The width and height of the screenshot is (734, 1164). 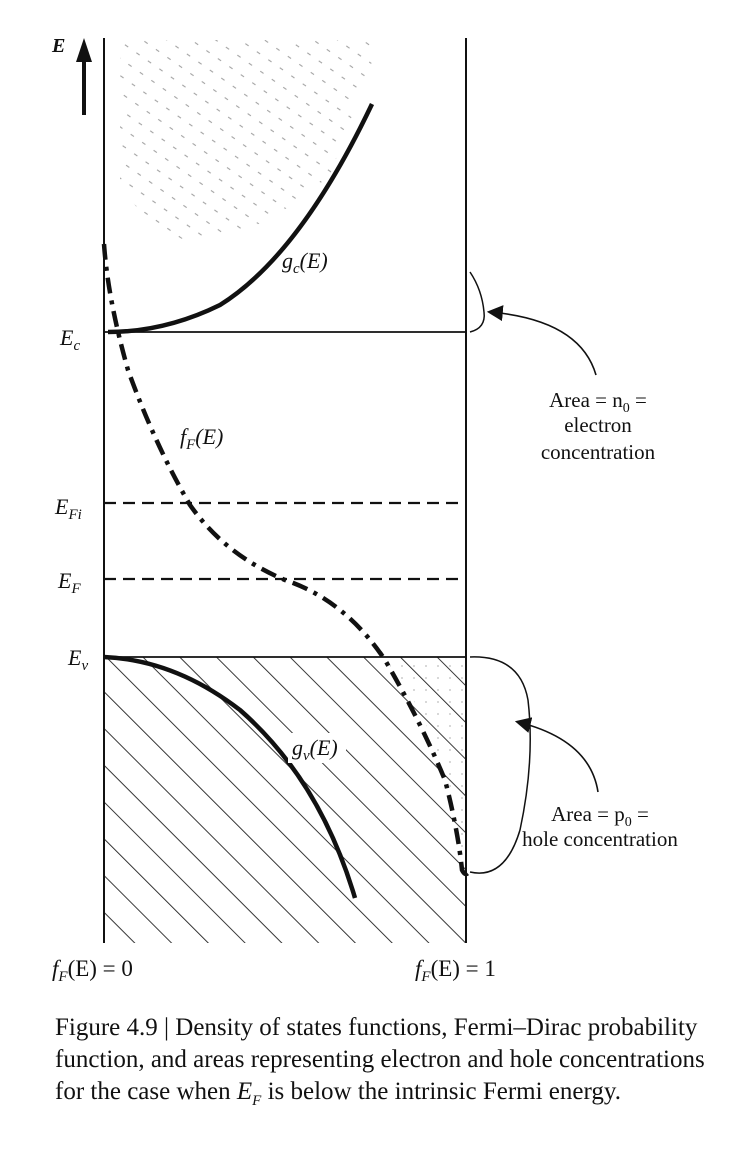 I want to click on electron-area-line3: concentration, so click(x=598, y=452).